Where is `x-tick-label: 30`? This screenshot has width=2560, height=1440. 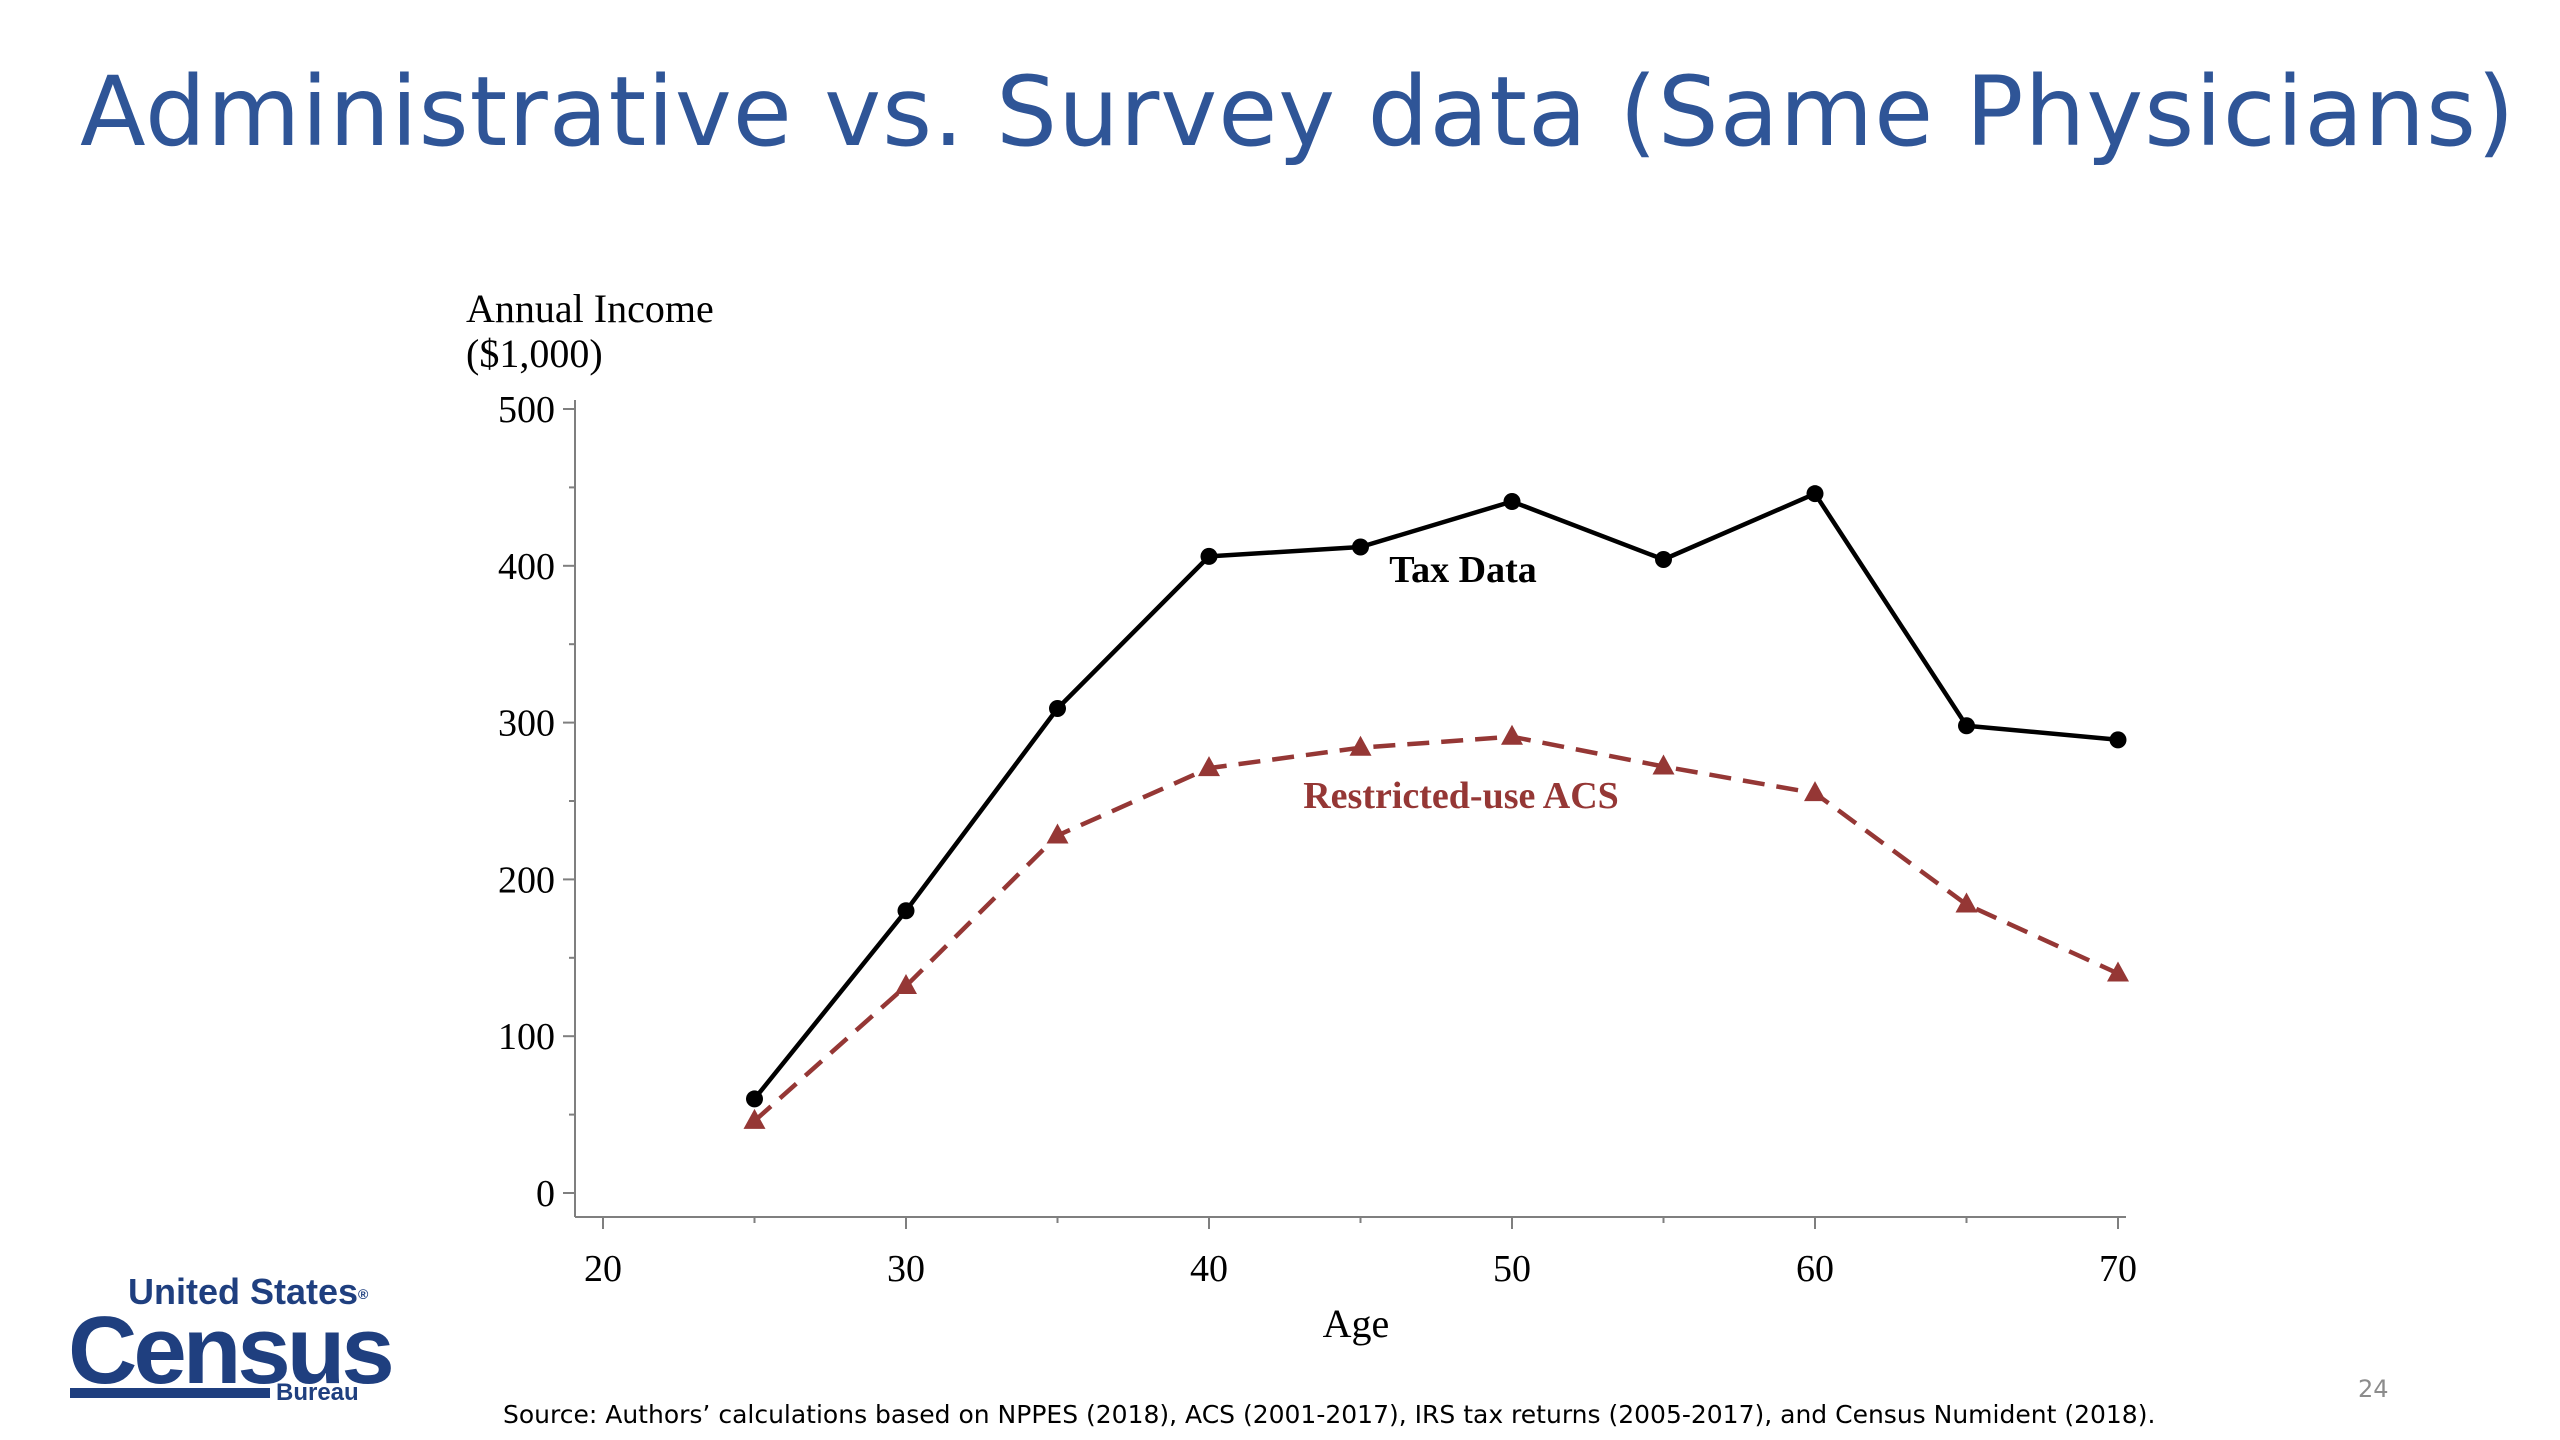 x-tick-label: 30 is located at coordinates (906, 1269).